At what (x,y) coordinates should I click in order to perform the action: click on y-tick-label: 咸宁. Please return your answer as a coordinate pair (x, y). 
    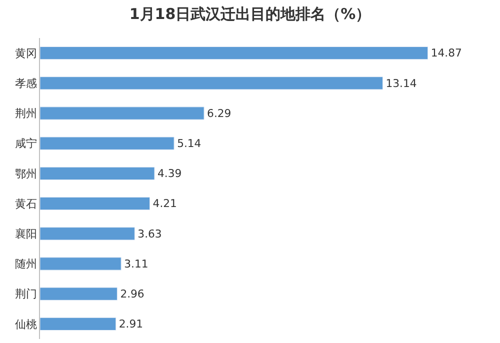
    Looking at the image, I should click on (25, 143).